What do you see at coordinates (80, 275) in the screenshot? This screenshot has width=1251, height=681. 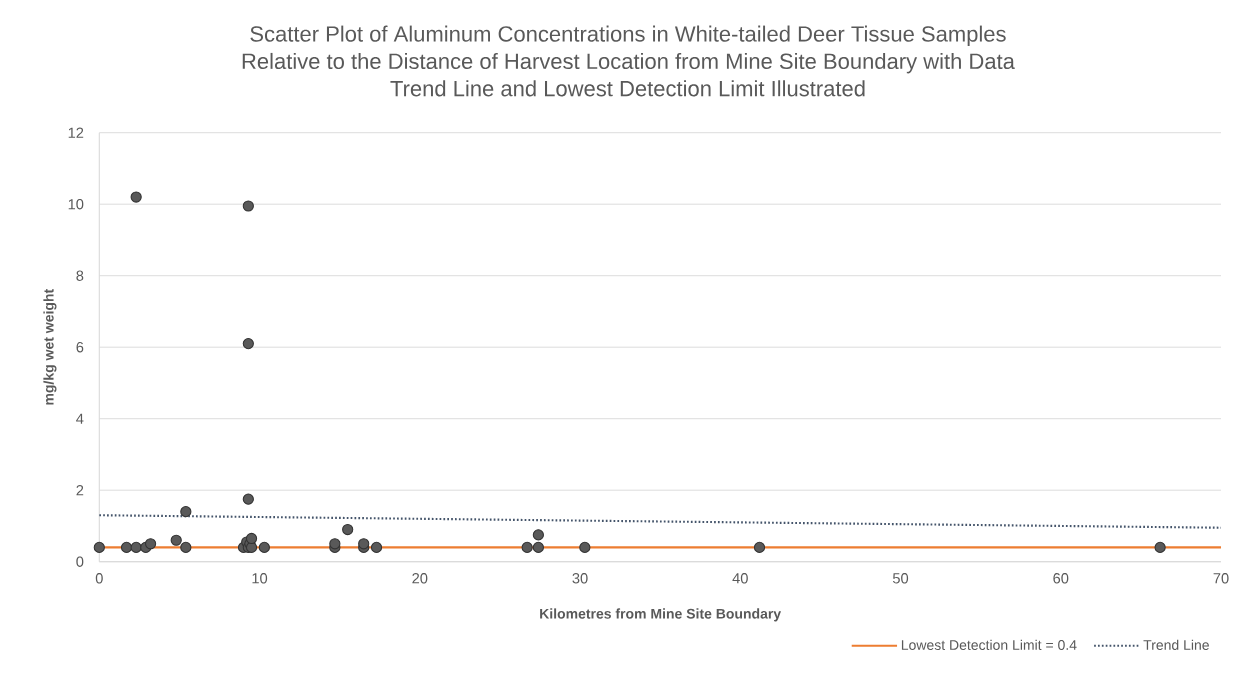 I see `y-tick-label: 8` at bounding box center [80, 275].